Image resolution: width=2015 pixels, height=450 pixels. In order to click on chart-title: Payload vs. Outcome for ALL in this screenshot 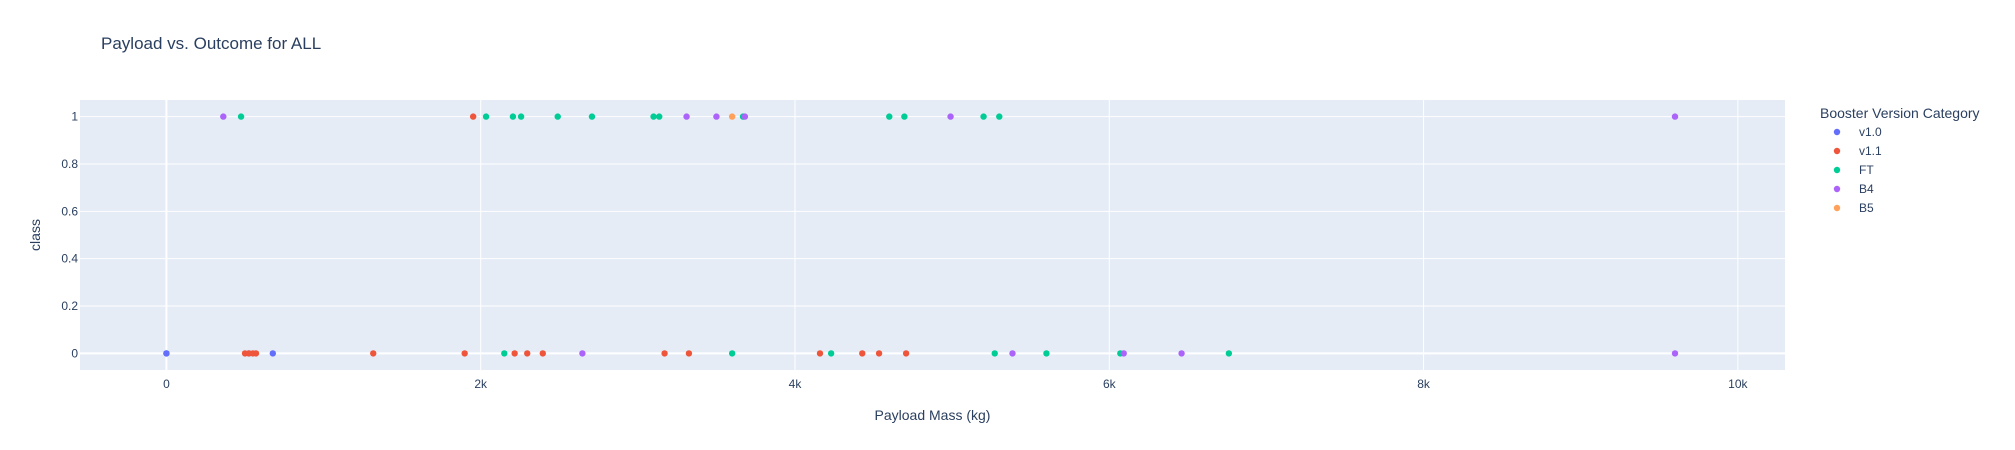, I will do `click(211, 43)`.